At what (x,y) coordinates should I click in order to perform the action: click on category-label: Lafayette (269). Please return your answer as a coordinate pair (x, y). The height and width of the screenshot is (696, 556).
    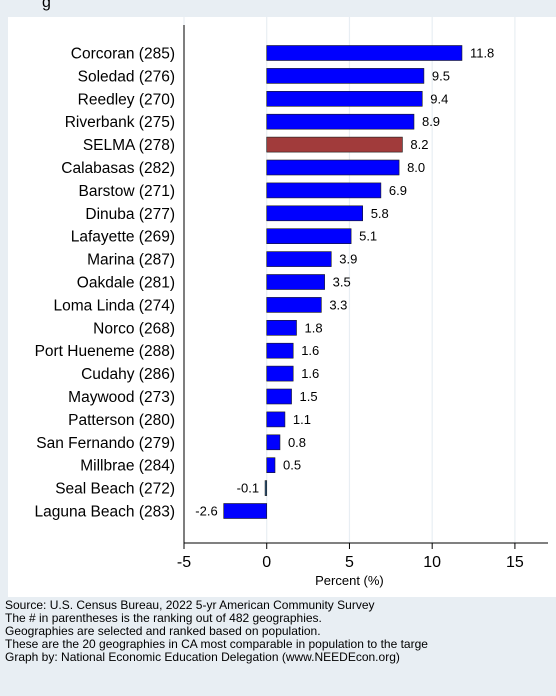
    Looking at the image, I should click on (123, 237).